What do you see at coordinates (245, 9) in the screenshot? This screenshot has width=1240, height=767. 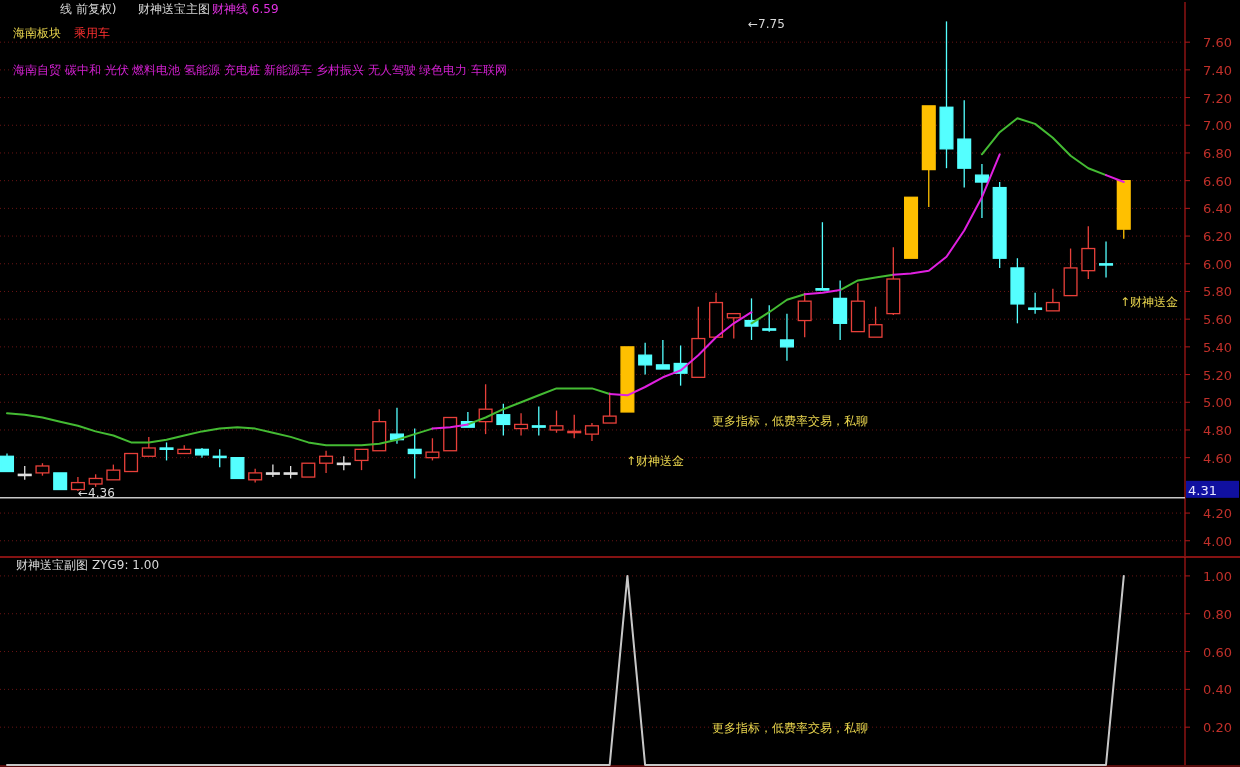 I see `annotation: 财神线 6.59` at bounding box center [245, 9].